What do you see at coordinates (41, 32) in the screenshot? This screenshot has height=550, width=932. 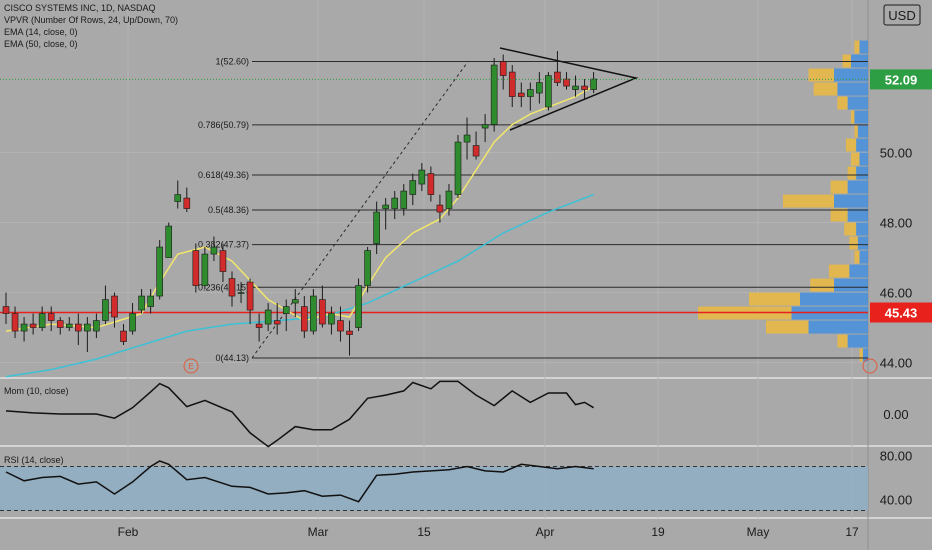 I see `indicator-ema14-label: EMA (14, close, 0)` at bounding box center [41, 32].